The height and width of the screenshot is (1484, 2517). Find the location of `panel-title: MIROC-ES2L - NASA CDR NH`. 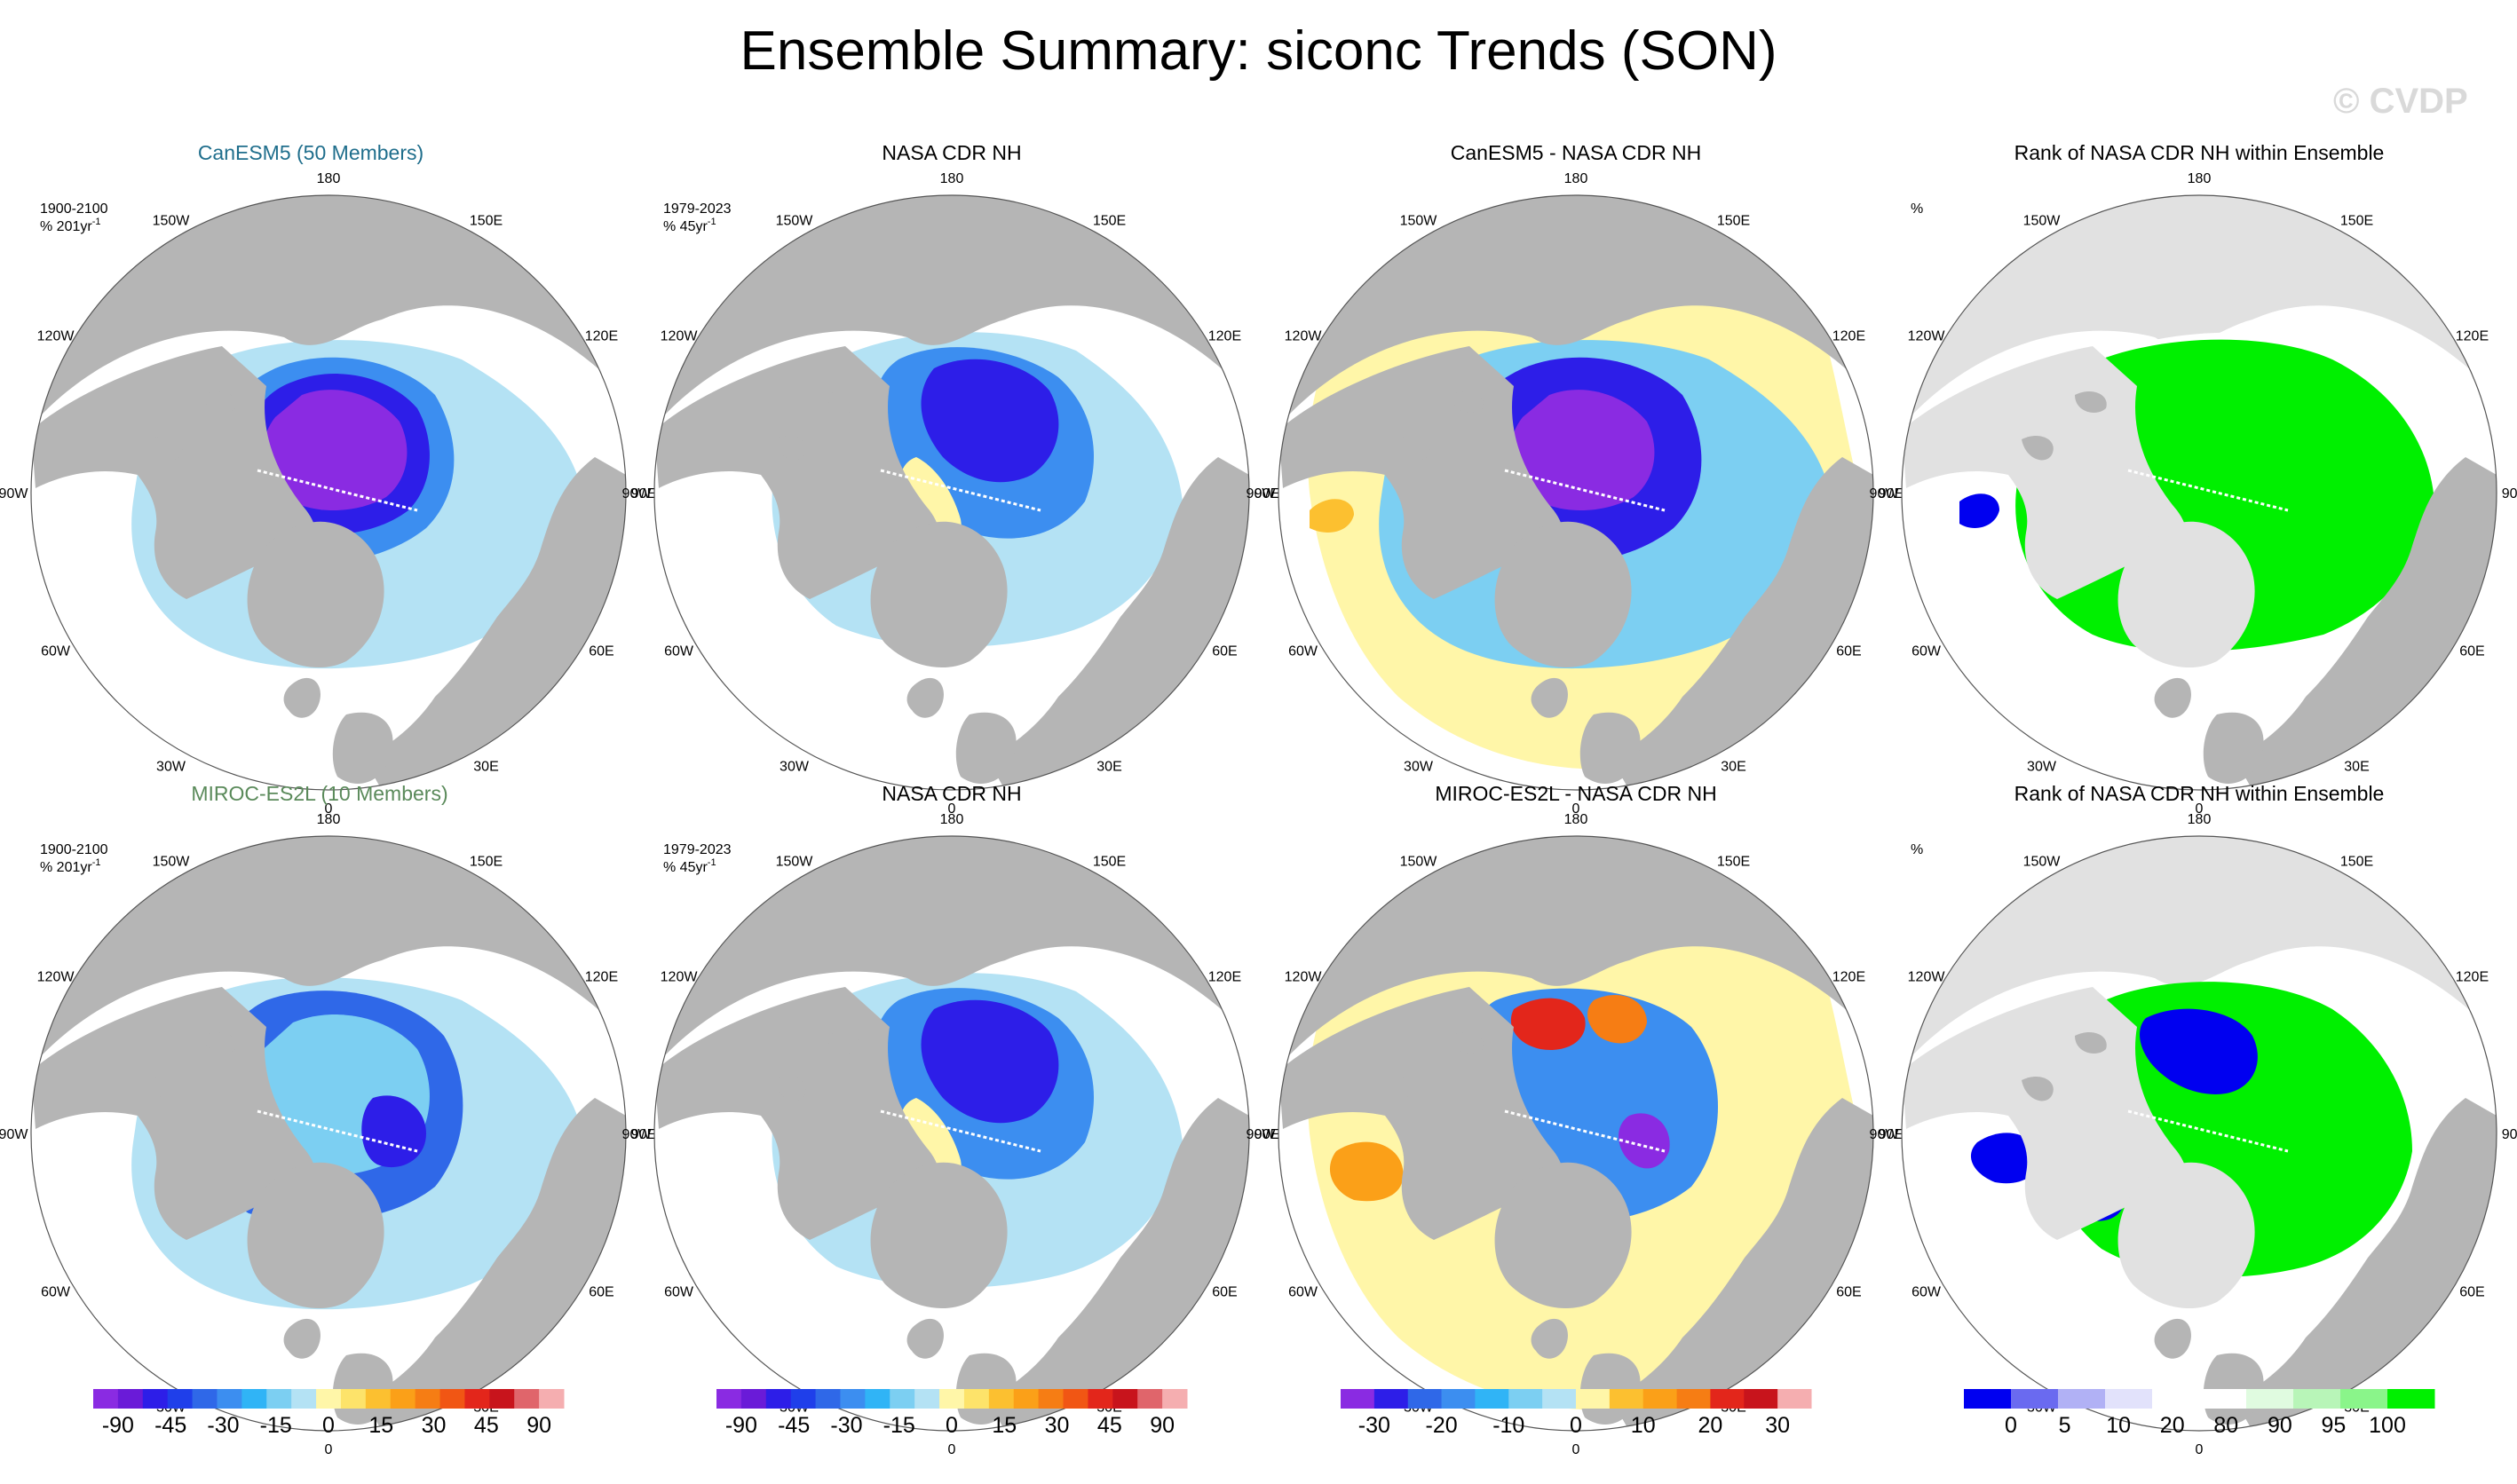

panel-title: MIROC-ES2L - NASA CDR NH is located at coordinates (1575, 793).